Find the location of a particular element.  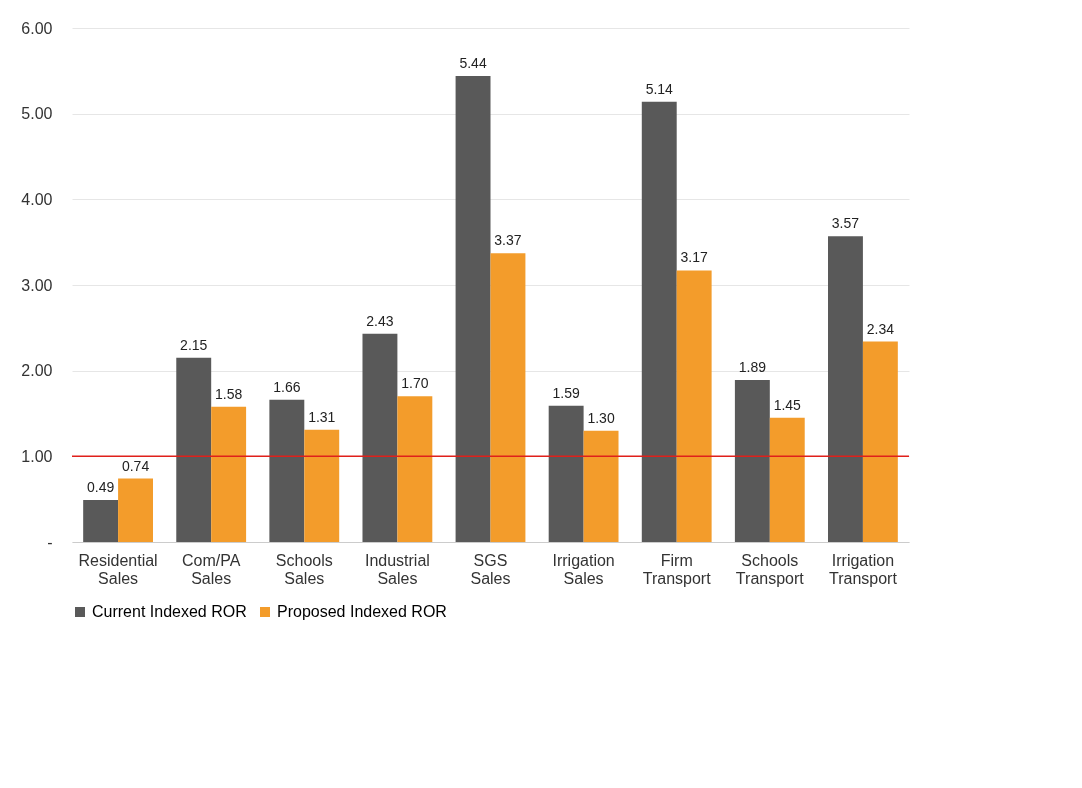

x-tick-label: SGS Sales is located at coordinates (490, 569).